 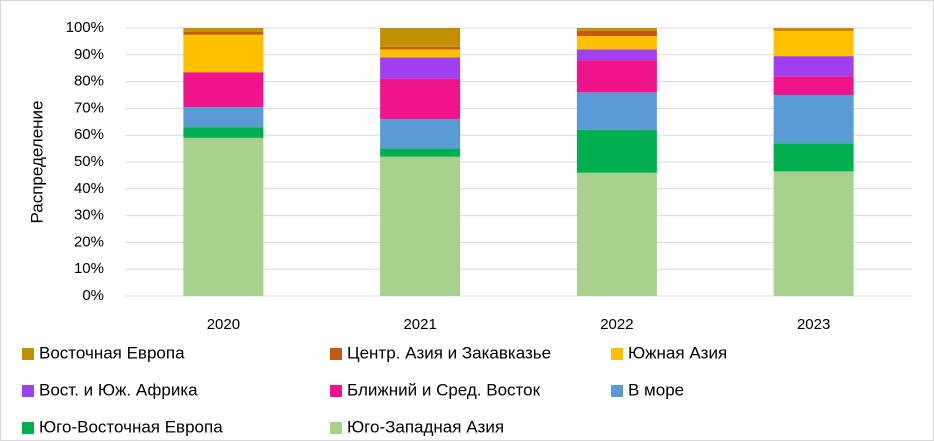 I want to click on legend-label: Южная Азия, so click(x=677, y=352).